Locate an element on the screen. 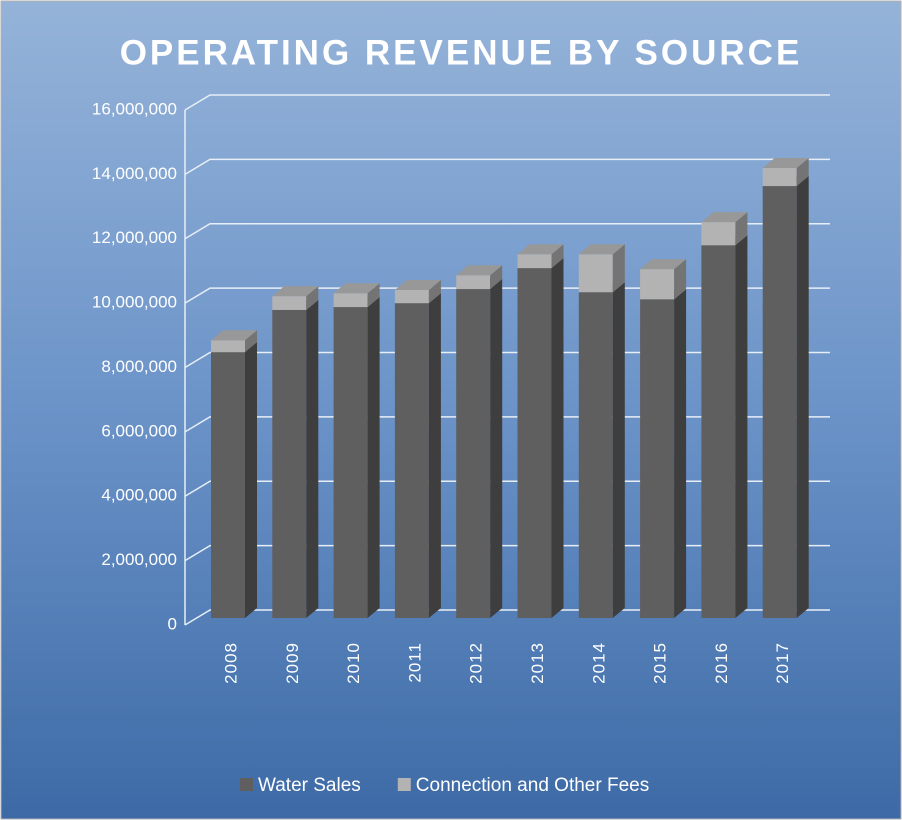 The width and height of the screenshot is (902, 820). x-tick-label: 2014 is located at coordinates (598, 663).